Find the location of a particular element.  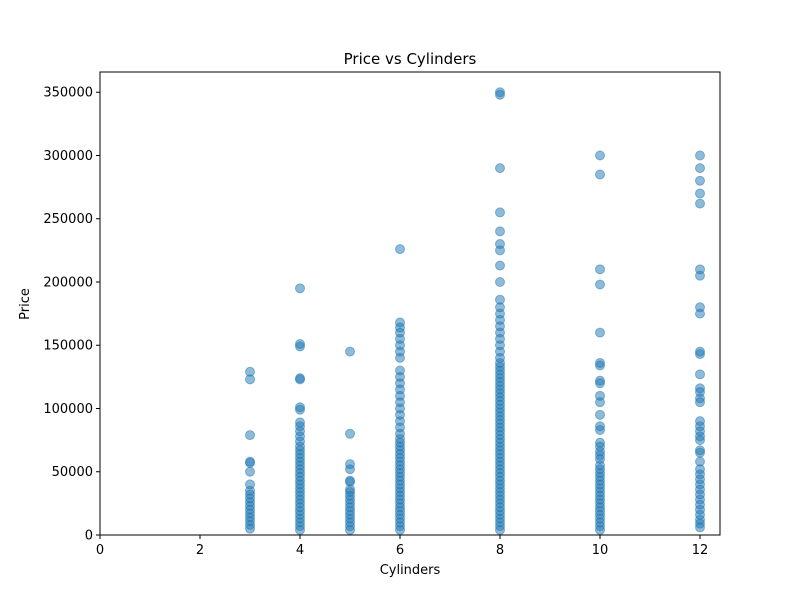

x-tick-label: 0 is located at coordinates (100, 550).